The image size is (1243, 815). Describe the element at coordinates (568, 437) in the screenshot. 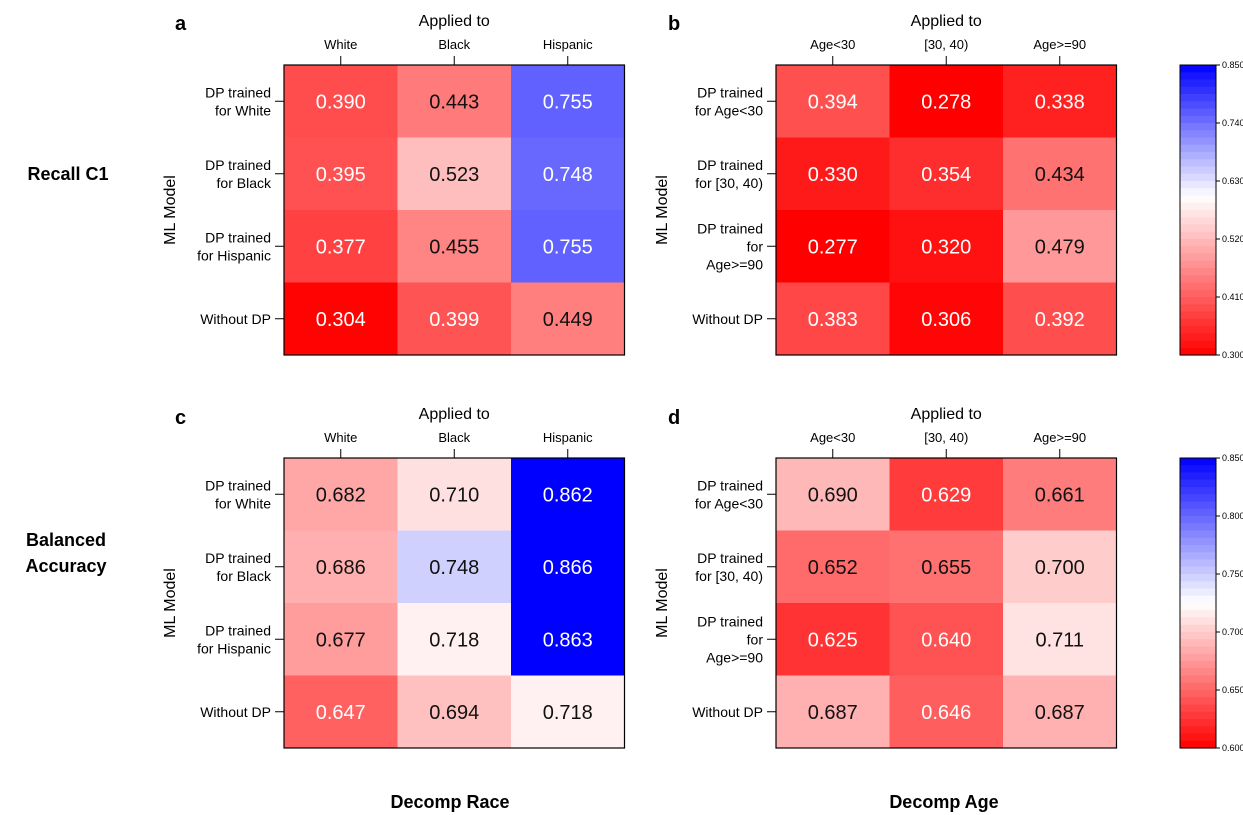

I see `column-tick-label: Hispanic` at that location.